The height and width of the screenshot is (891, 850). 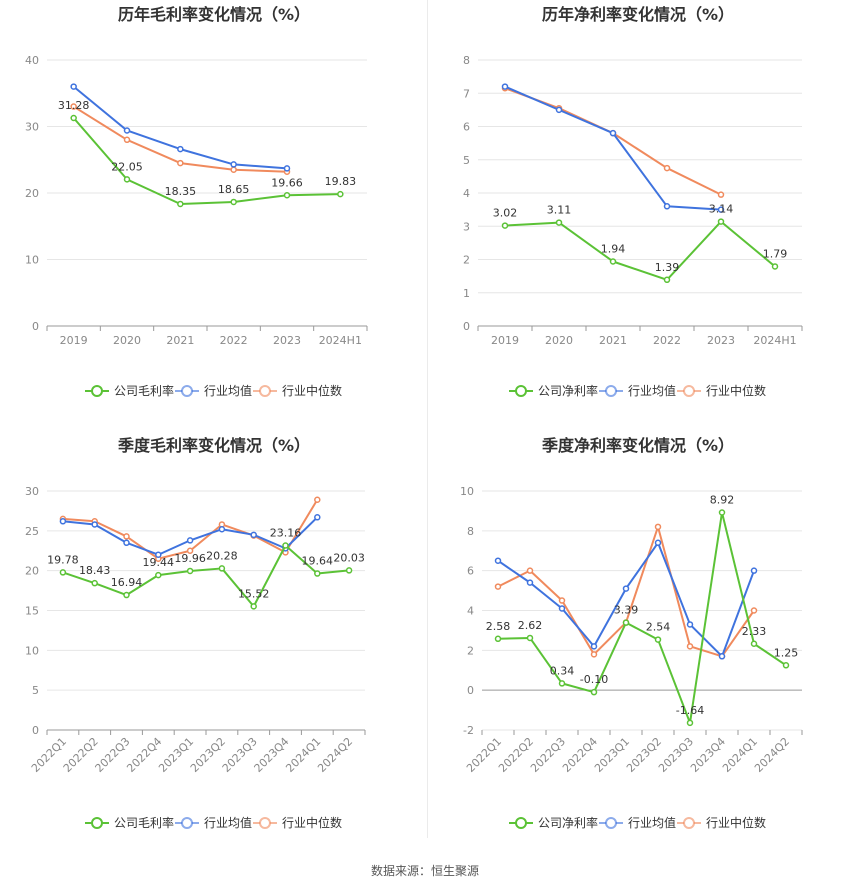 What do you see at coordinates (613, 248) in the screenshot?
I see `data-label: 1.94` at bounding box center [613, 248].